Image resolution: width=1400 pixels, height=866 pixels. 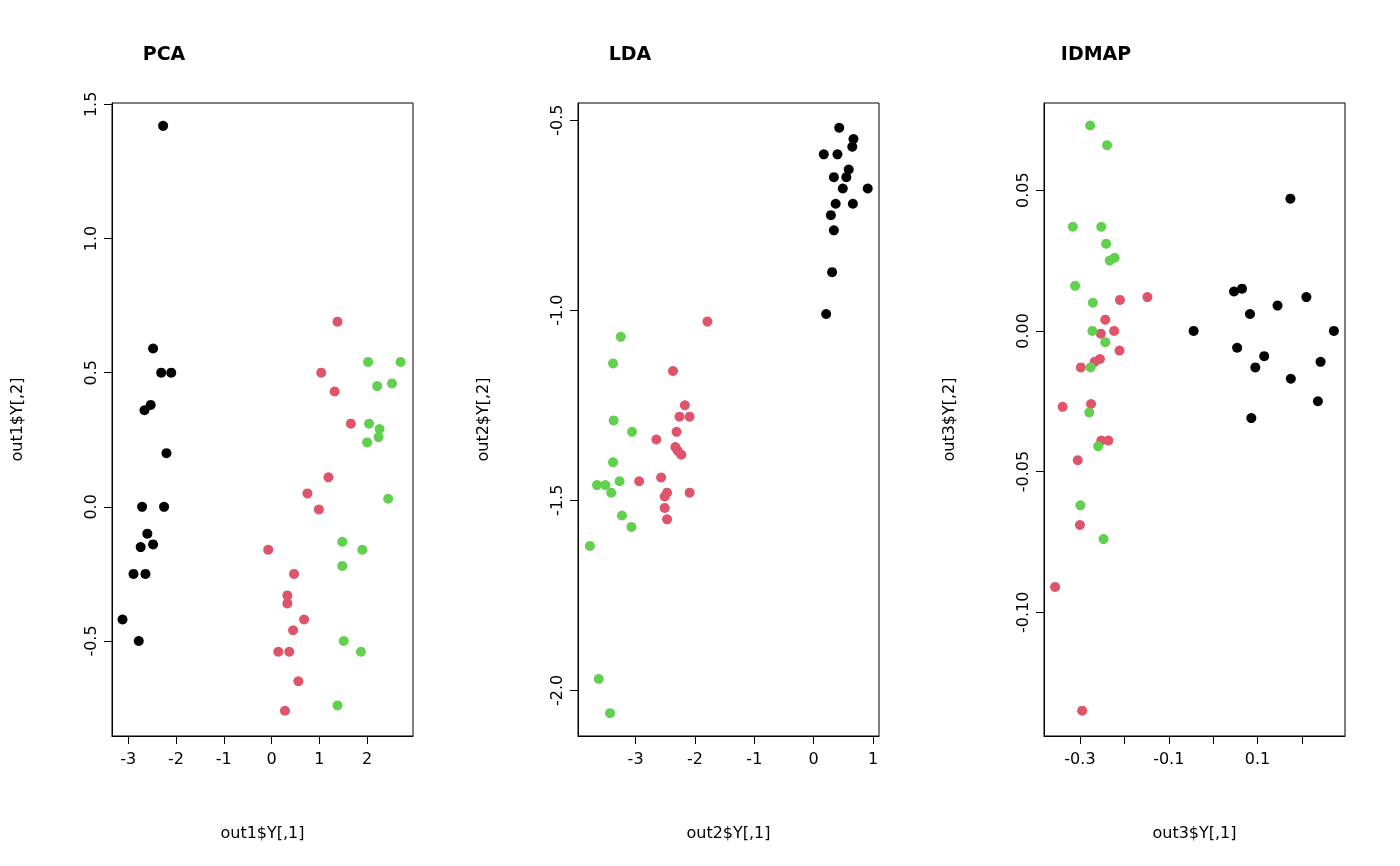 What do you see at coordinates (1169, 758) in the screenshot?
I see `x-tick-label: -0.1` at bounding box center [1169, 758].